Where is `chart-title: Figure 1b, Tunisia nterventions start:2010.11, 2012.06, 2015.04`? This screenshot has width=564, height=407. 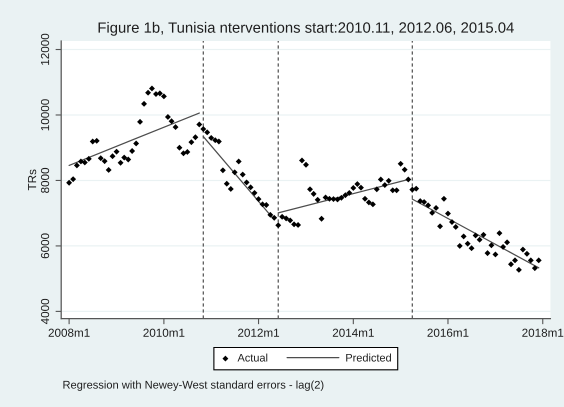 chart-title: Figure 1b, Tunisia nterventions start:2010.11, 2012.06, 2015.04 is located at coordinates (306, 29).